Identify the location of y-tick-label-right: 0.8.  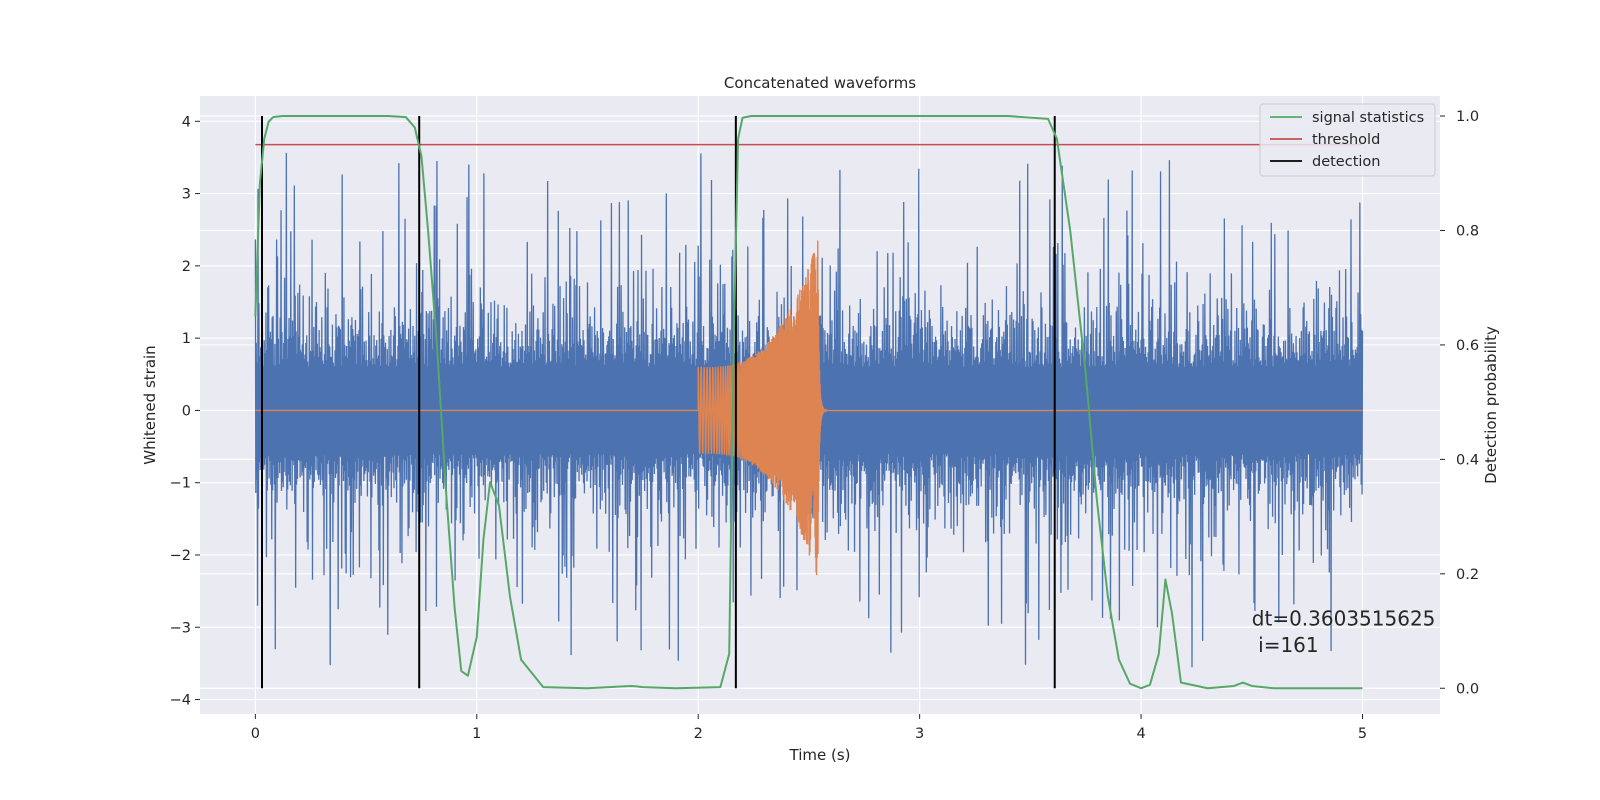
(1467, 231).